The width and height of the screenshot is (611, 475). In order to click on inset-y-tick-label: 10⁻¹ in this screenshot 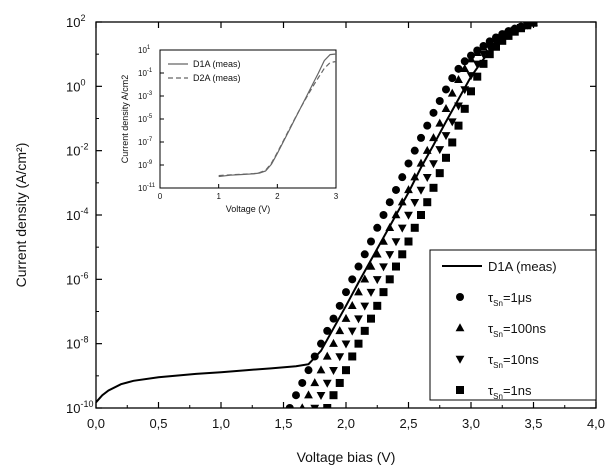, I will do `click(145, 73)`.